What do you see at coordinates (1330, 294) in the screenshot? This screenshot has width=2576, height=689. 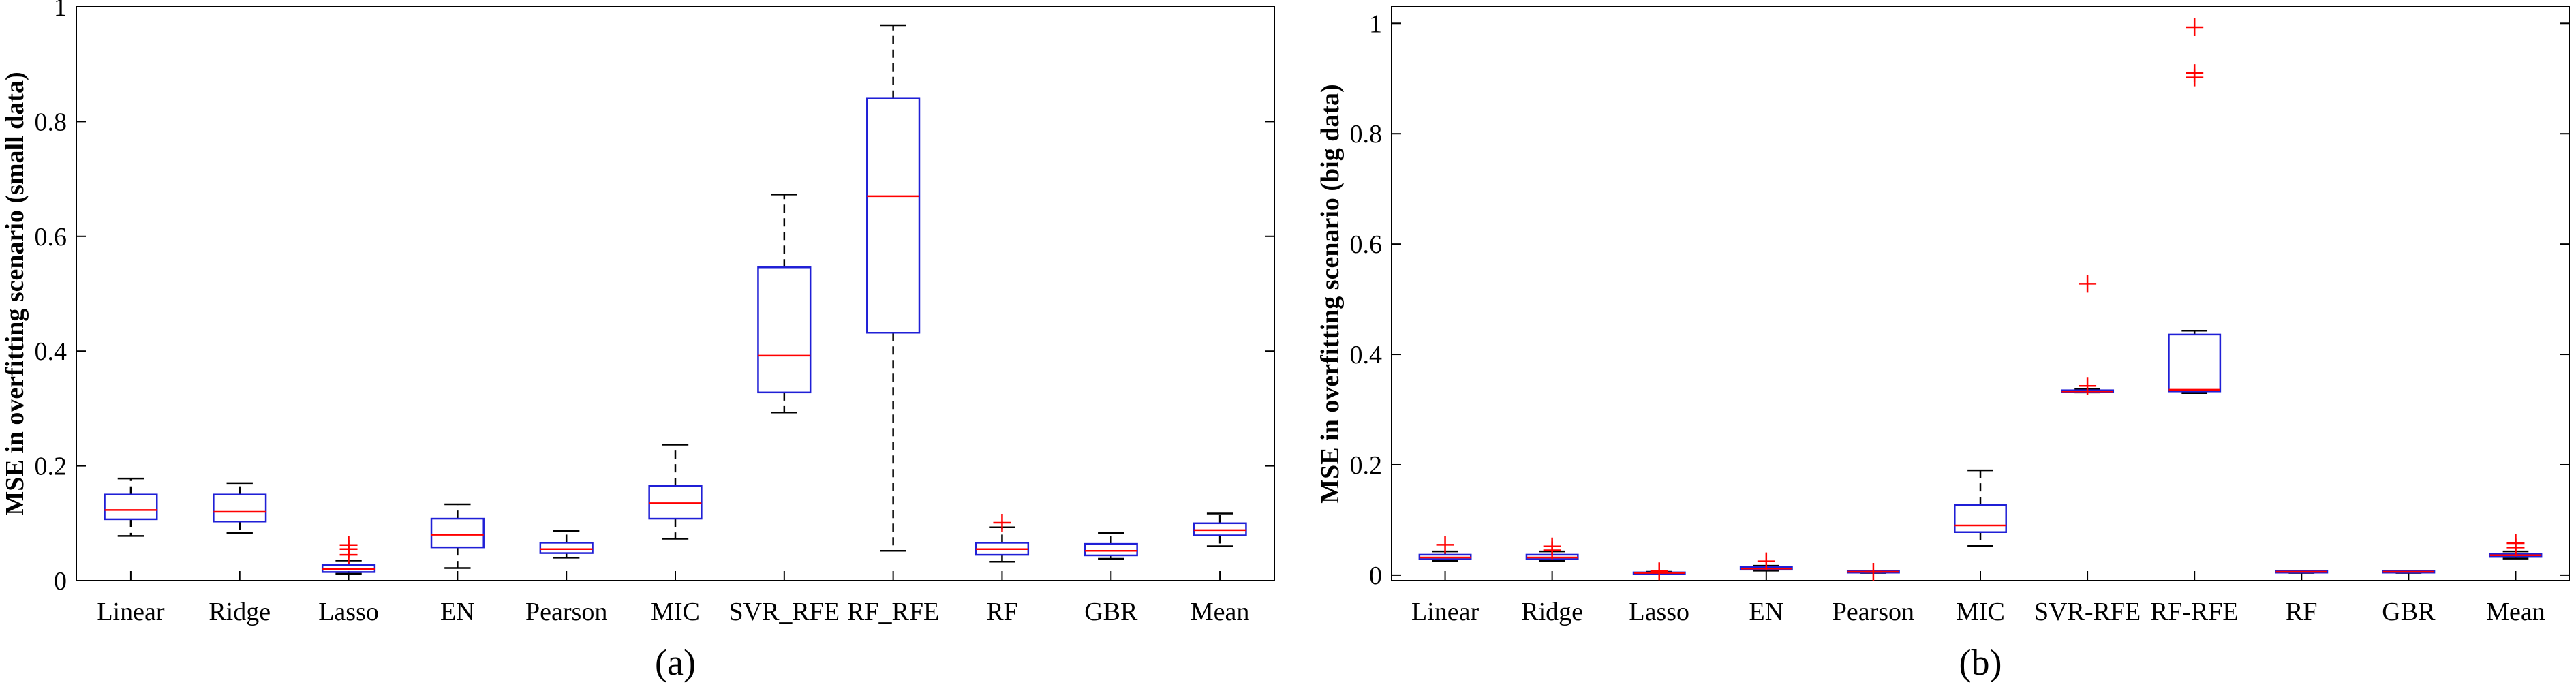 I see `y-axis-label: MSE in overfitting scenario (big data)` at bounding box center [1330, 294].